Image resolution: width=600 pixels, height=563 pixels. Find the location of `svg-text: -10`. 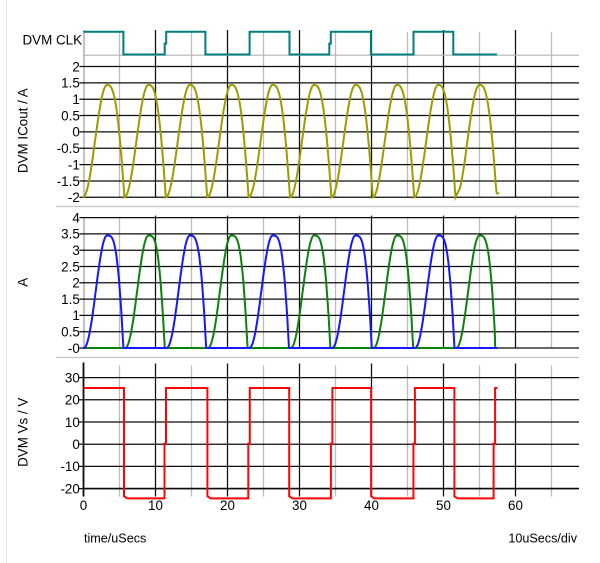

svg-text: -10 is located at coordinates (69, 466).